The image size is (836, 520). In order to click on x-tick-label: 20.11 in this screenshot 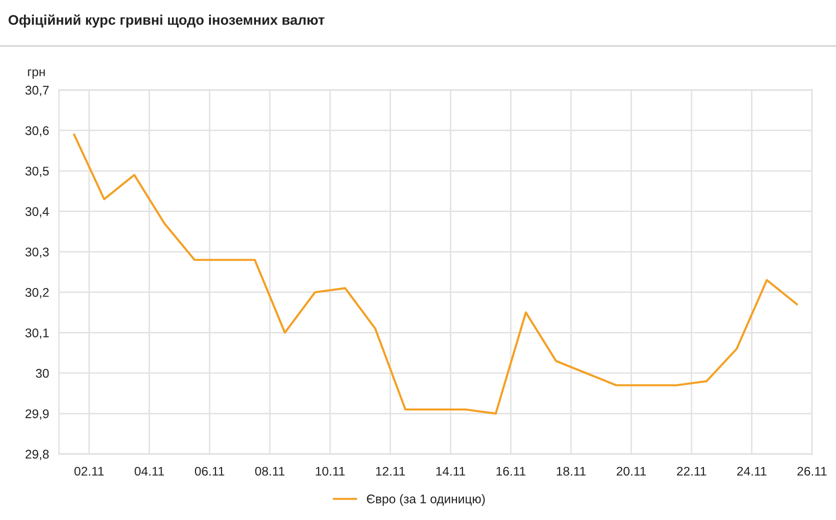, I will do `click(631, 471)`.